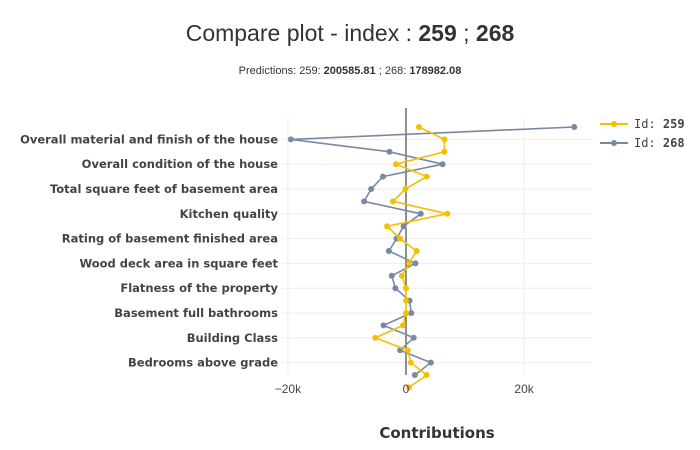  I want to click on feature-label: Overall condition of the house, so click(180, 164).